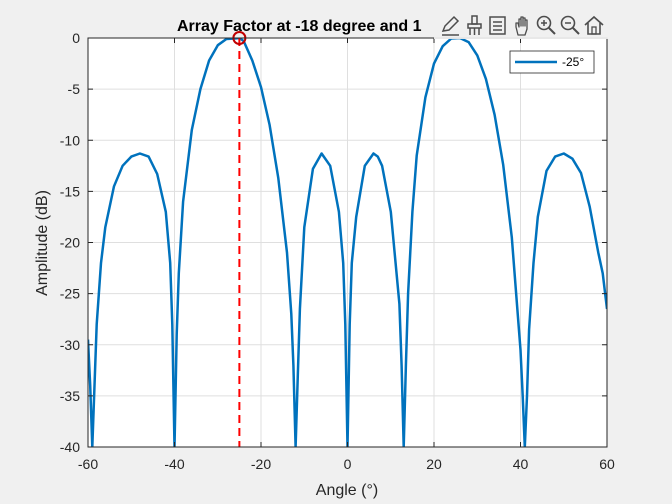 The height and width of the screenshot is (504, 672). What do you see at coordinates (347, 490) in the screenshot?
I see `x-axis-label: Angle (°)` at bounding box center [347, 490].